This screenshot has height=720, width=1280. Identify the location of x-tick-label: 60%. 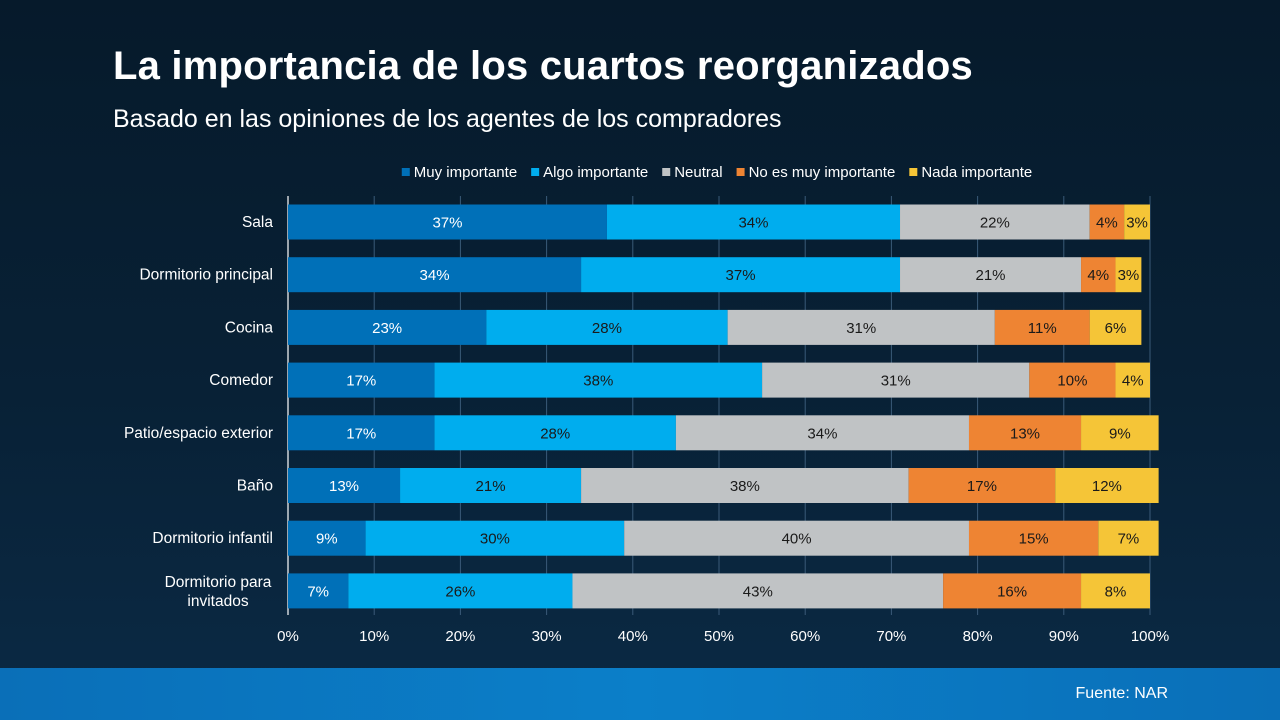
(805, 636).